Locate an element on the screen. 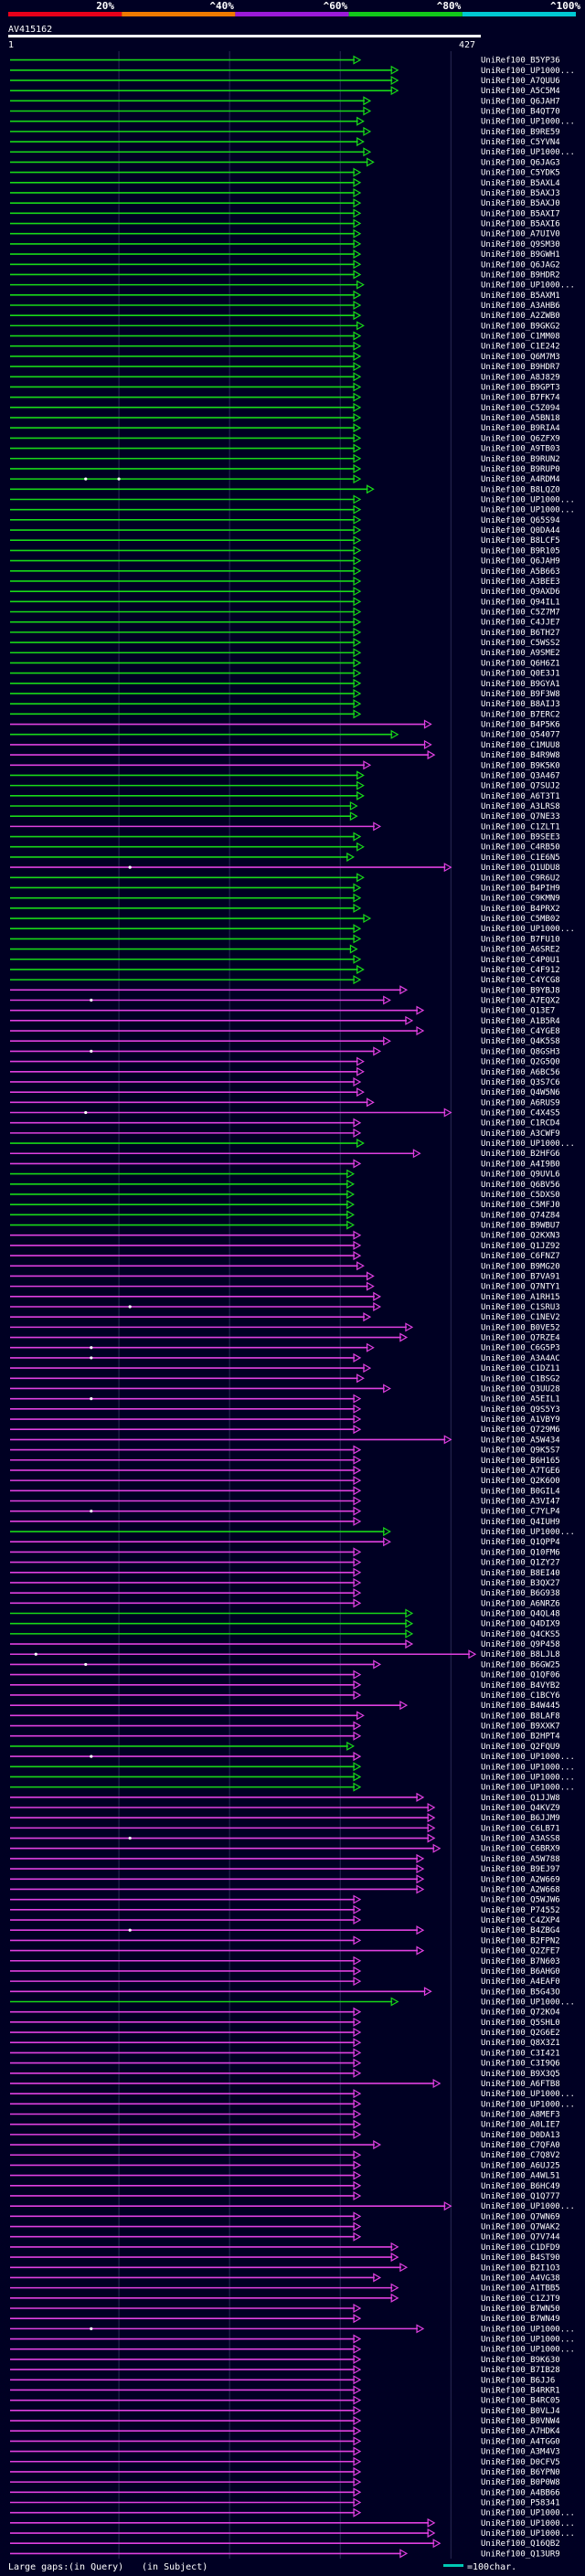 Image resolution: width=585 pixels, height=2576 pixels. hit-row: UniRef100_B7WN50 is located at coordinates (285, 2308).